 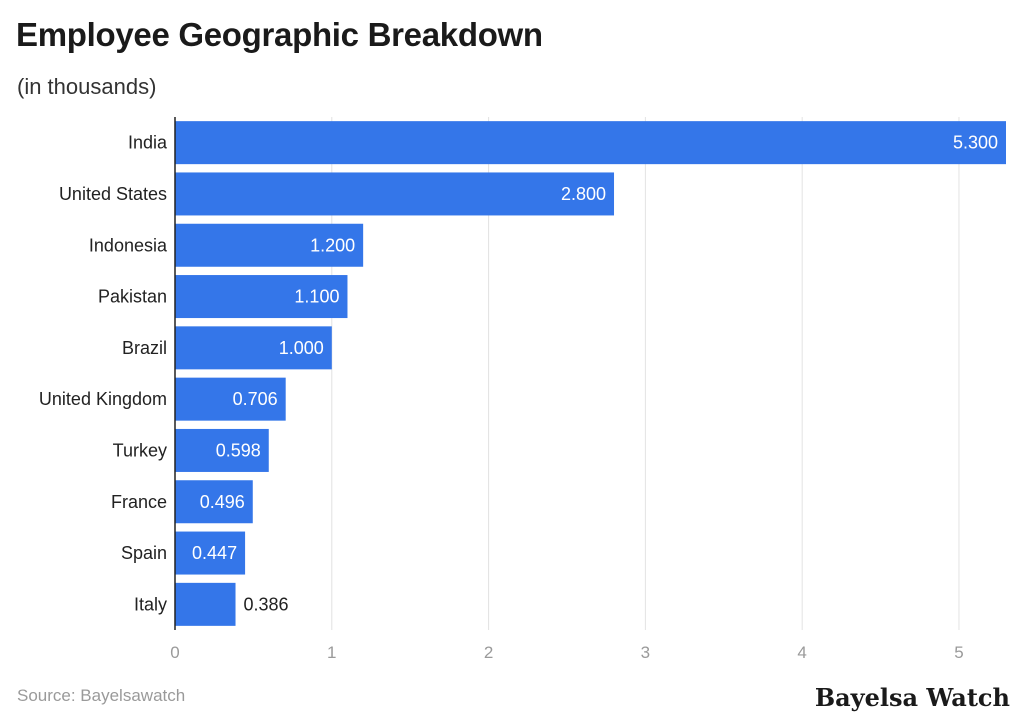 What do you see at coordinates (87, 86) in the screenshot?
I see `chart-subtitle: (in thousands)` at bounding box center [87, 86].